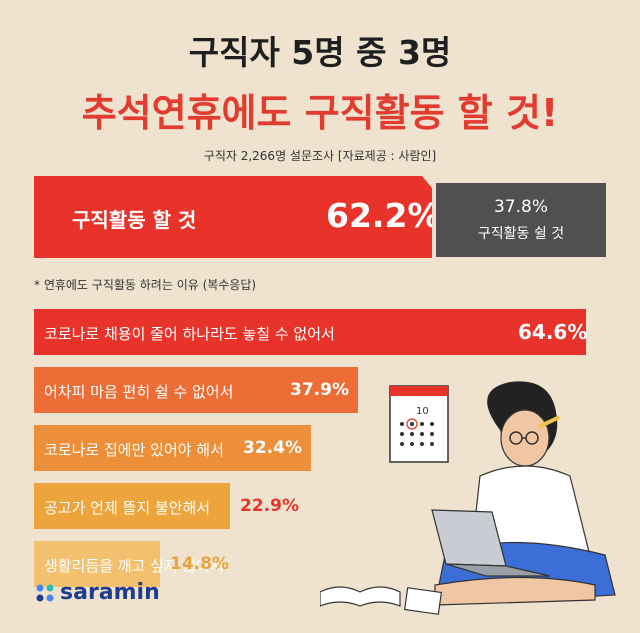  What do you see at coordinates (520, 207) in the screenshot?
I see `split-value-rest: 37.8%` at bounding box center [520, 207].